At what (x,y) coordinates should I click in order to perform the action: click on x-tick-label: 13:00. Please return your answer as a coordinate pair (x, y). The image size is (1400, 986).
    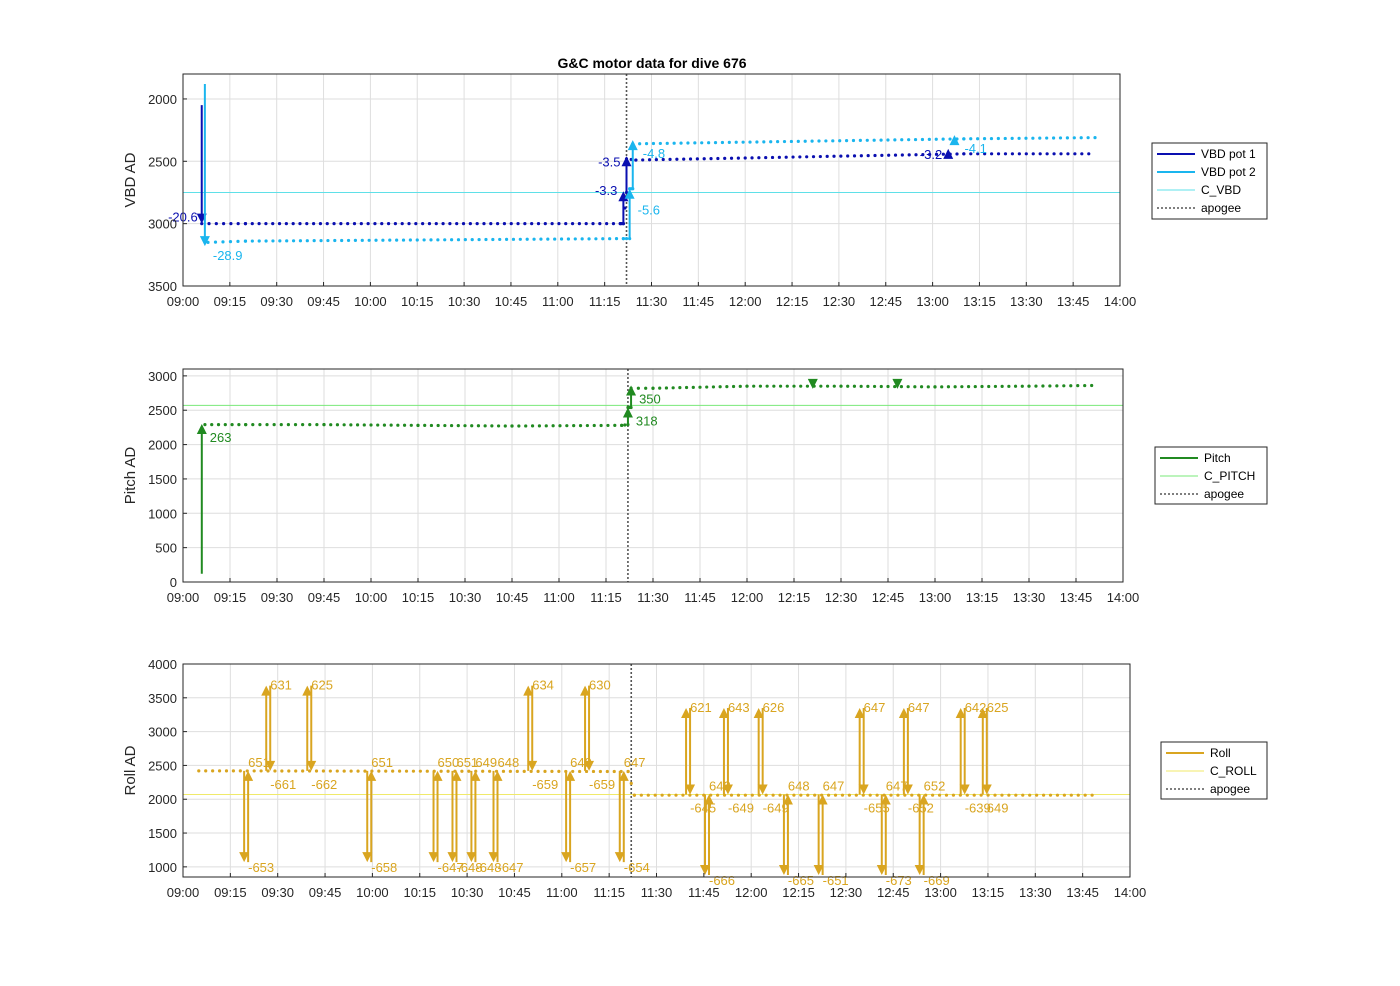
    Looking at the image, I should click on (935, 597).